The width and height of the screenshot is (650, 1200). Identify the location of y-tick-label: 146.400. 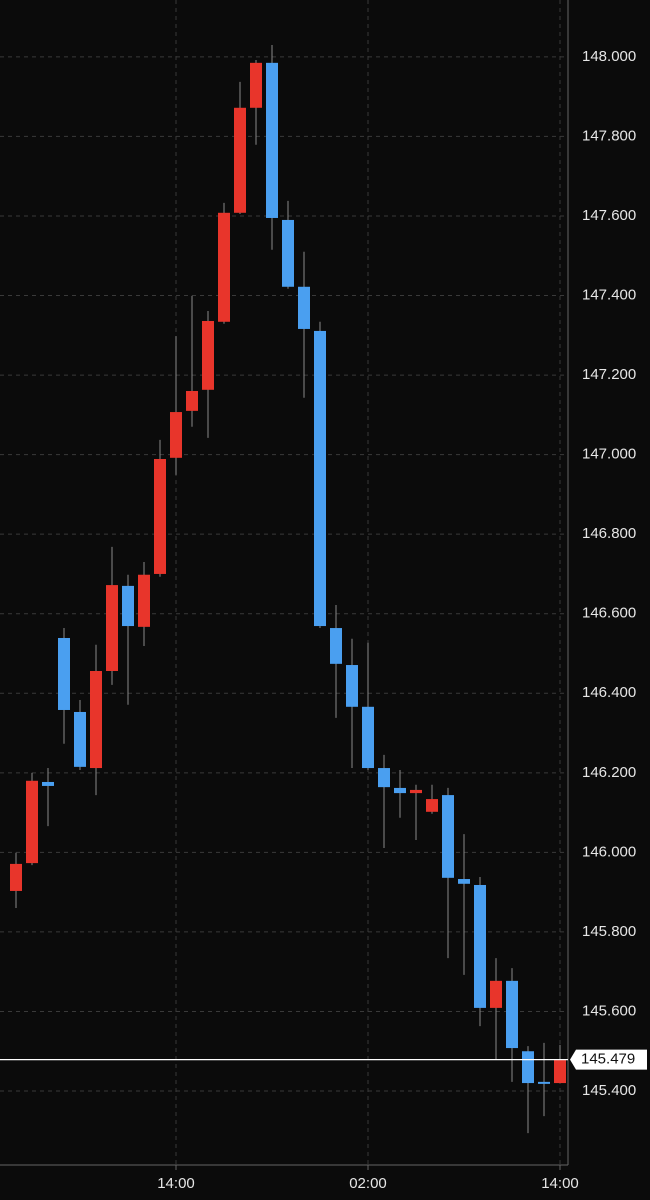
(609, 692).